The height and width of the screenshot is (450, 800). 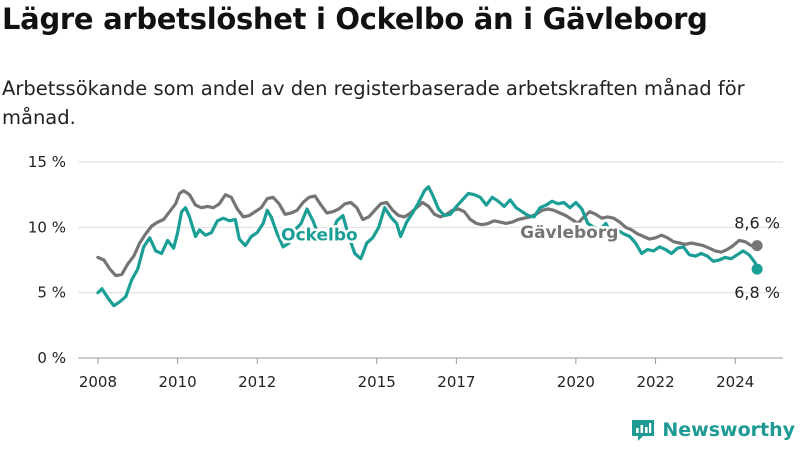 I want to click on series-label-gavleborg: Gävleborg, so click(x=569, y=233).